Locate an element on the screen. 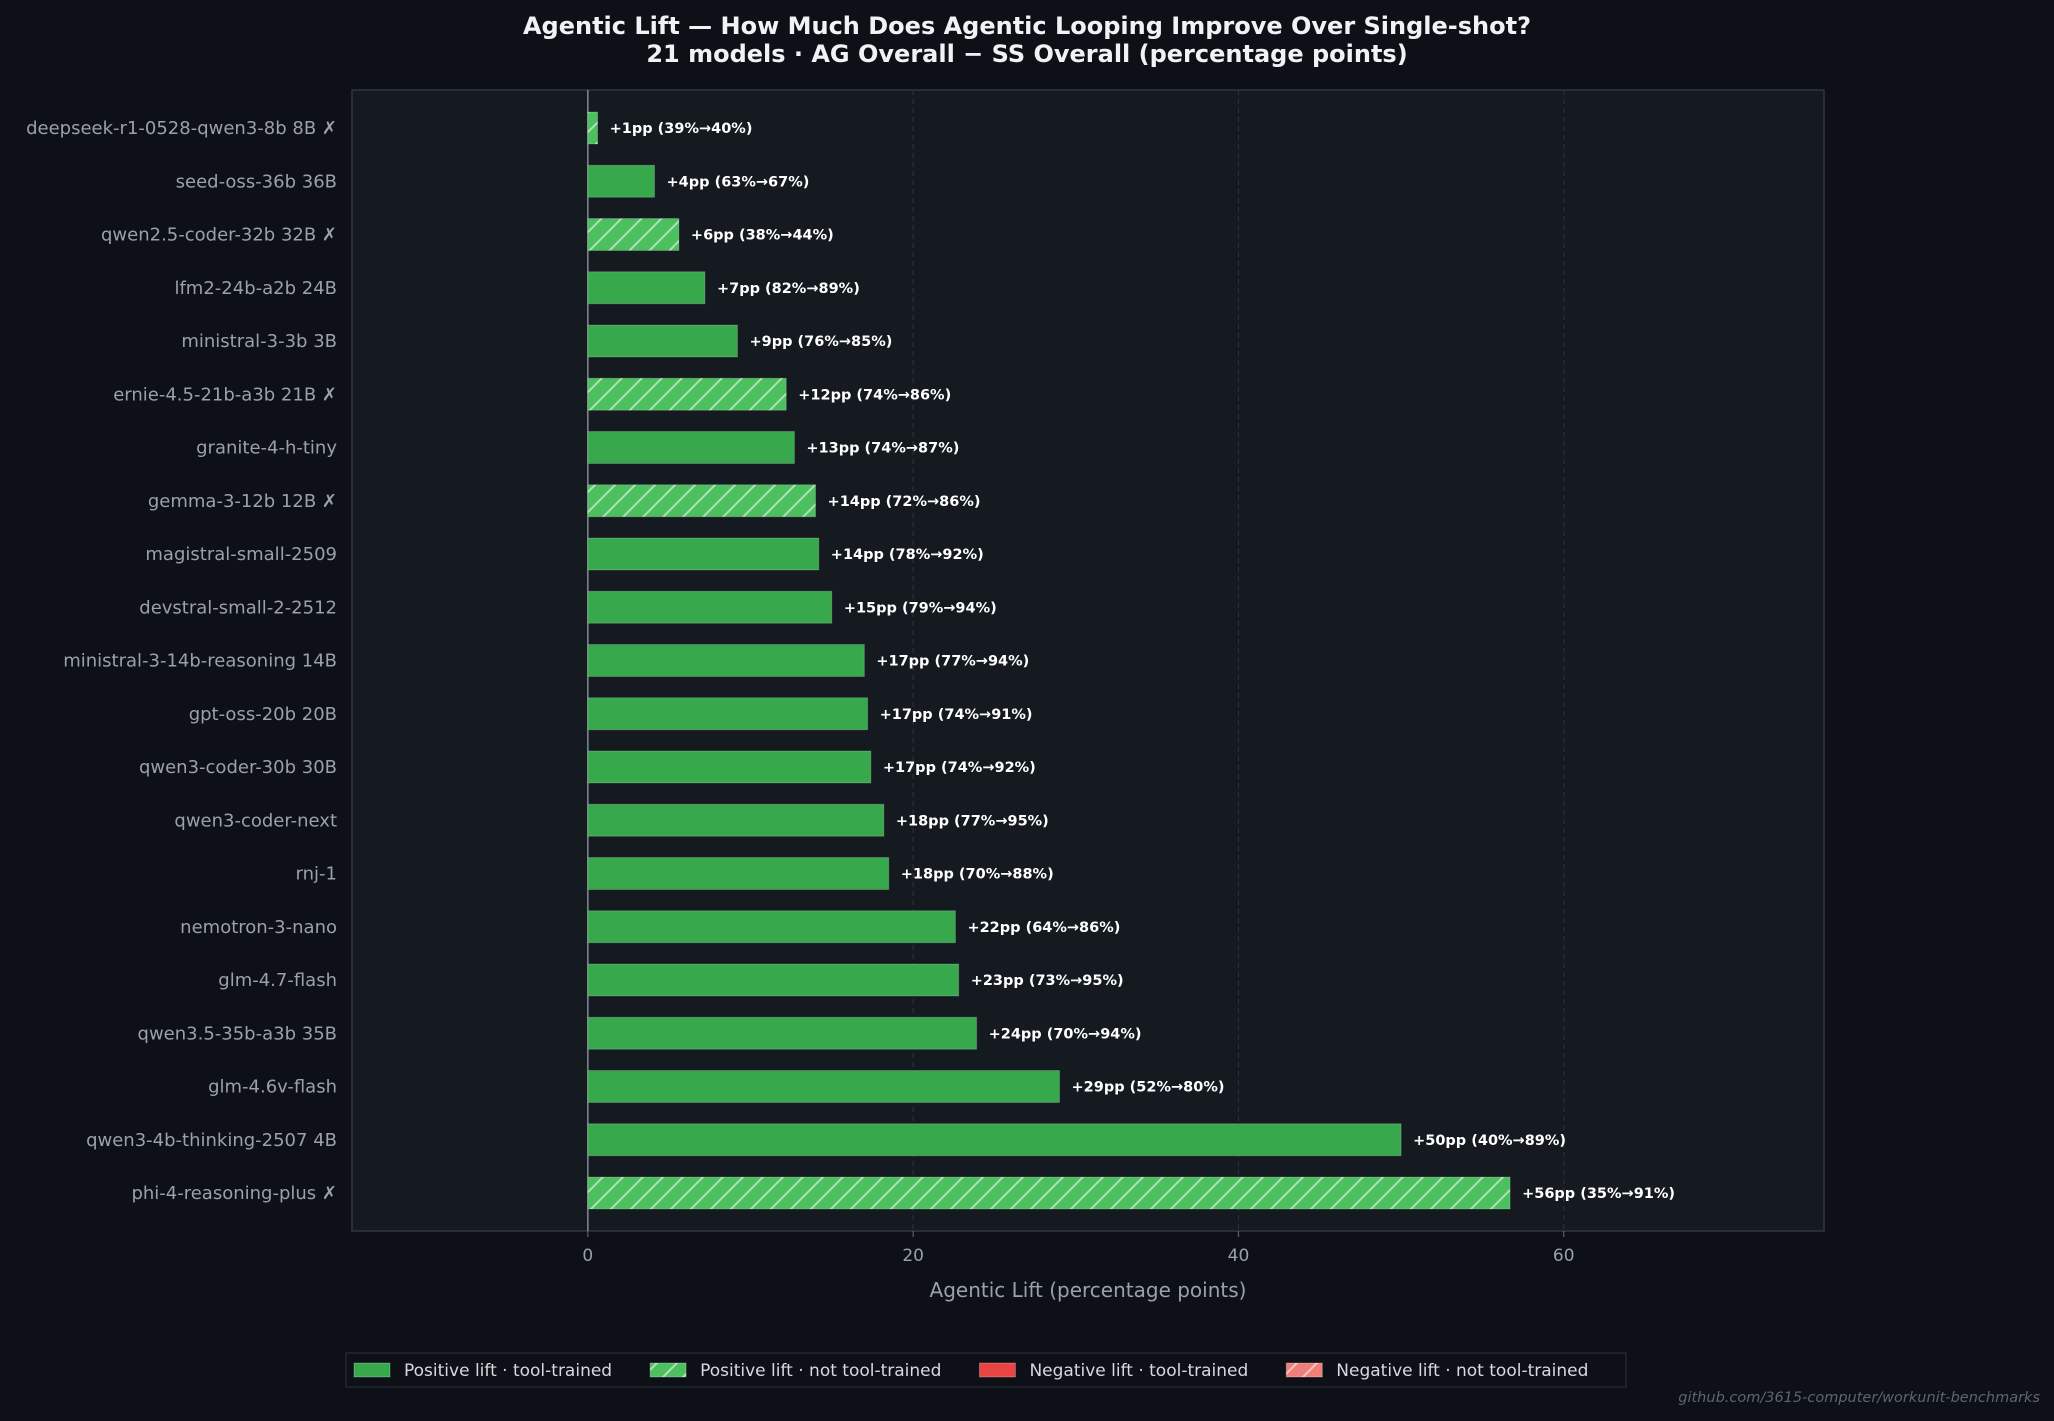 This screenshot has height=1421, width=2054. legend-label: Negative lift · tool-trained is located at coordinates (1138, 1371).